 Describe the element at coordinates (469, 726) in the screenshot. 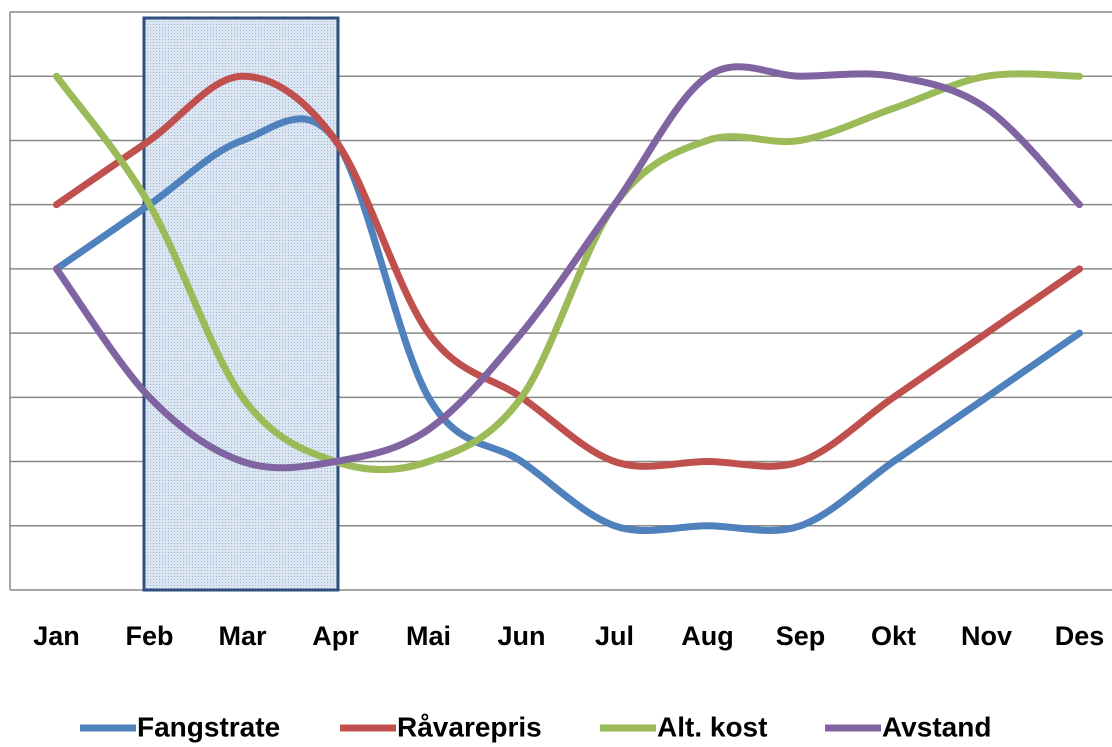

I see `legend-label: Råvarepris` at that location.